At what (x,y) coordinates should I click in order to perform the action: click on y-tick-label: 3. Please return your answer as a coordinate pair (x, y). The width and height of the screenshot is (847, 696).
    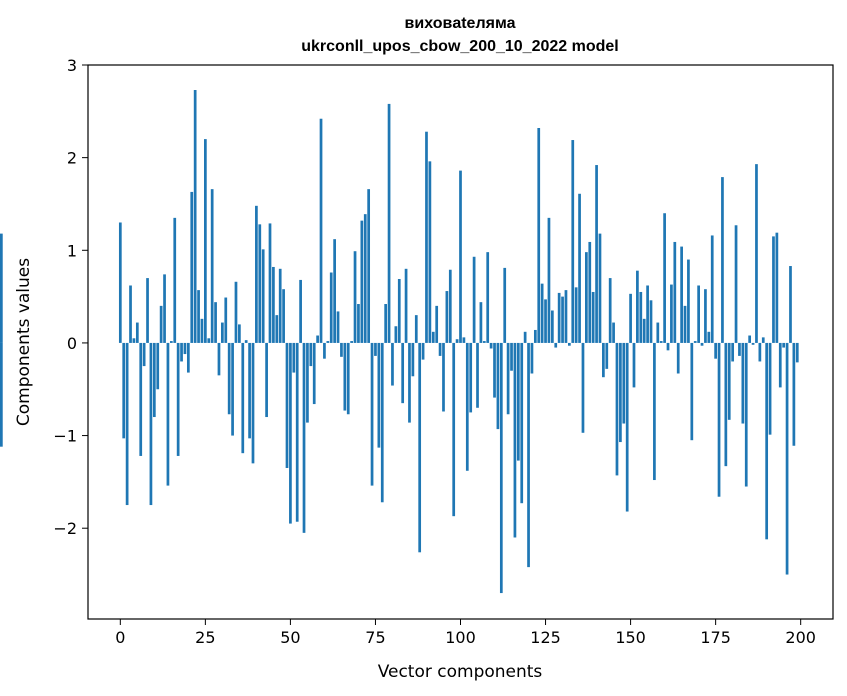
    Looking at the image, I should click on (72, 65).